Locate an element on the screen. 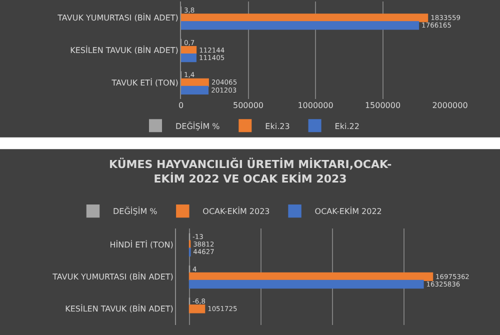  x-tick-label: 1500000 is located at coordinates (382, 105).